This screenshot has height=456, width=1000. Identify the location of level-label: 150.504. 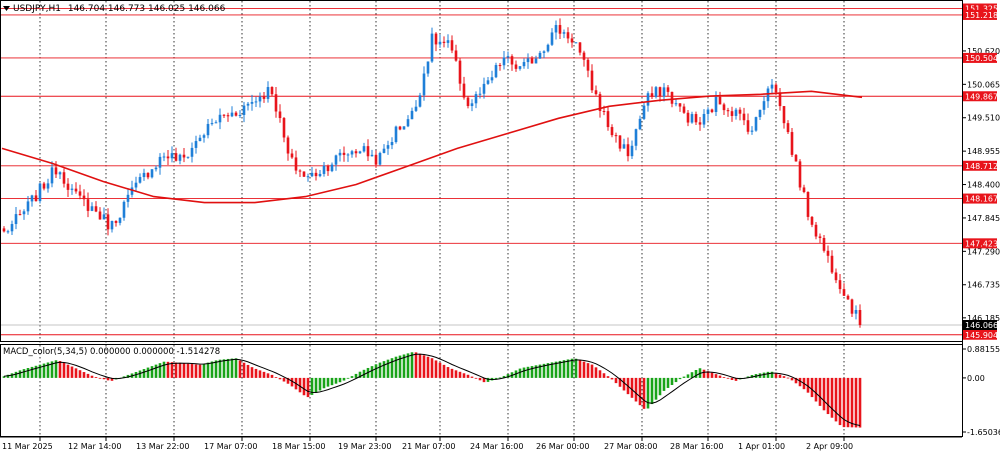
(981, 58).